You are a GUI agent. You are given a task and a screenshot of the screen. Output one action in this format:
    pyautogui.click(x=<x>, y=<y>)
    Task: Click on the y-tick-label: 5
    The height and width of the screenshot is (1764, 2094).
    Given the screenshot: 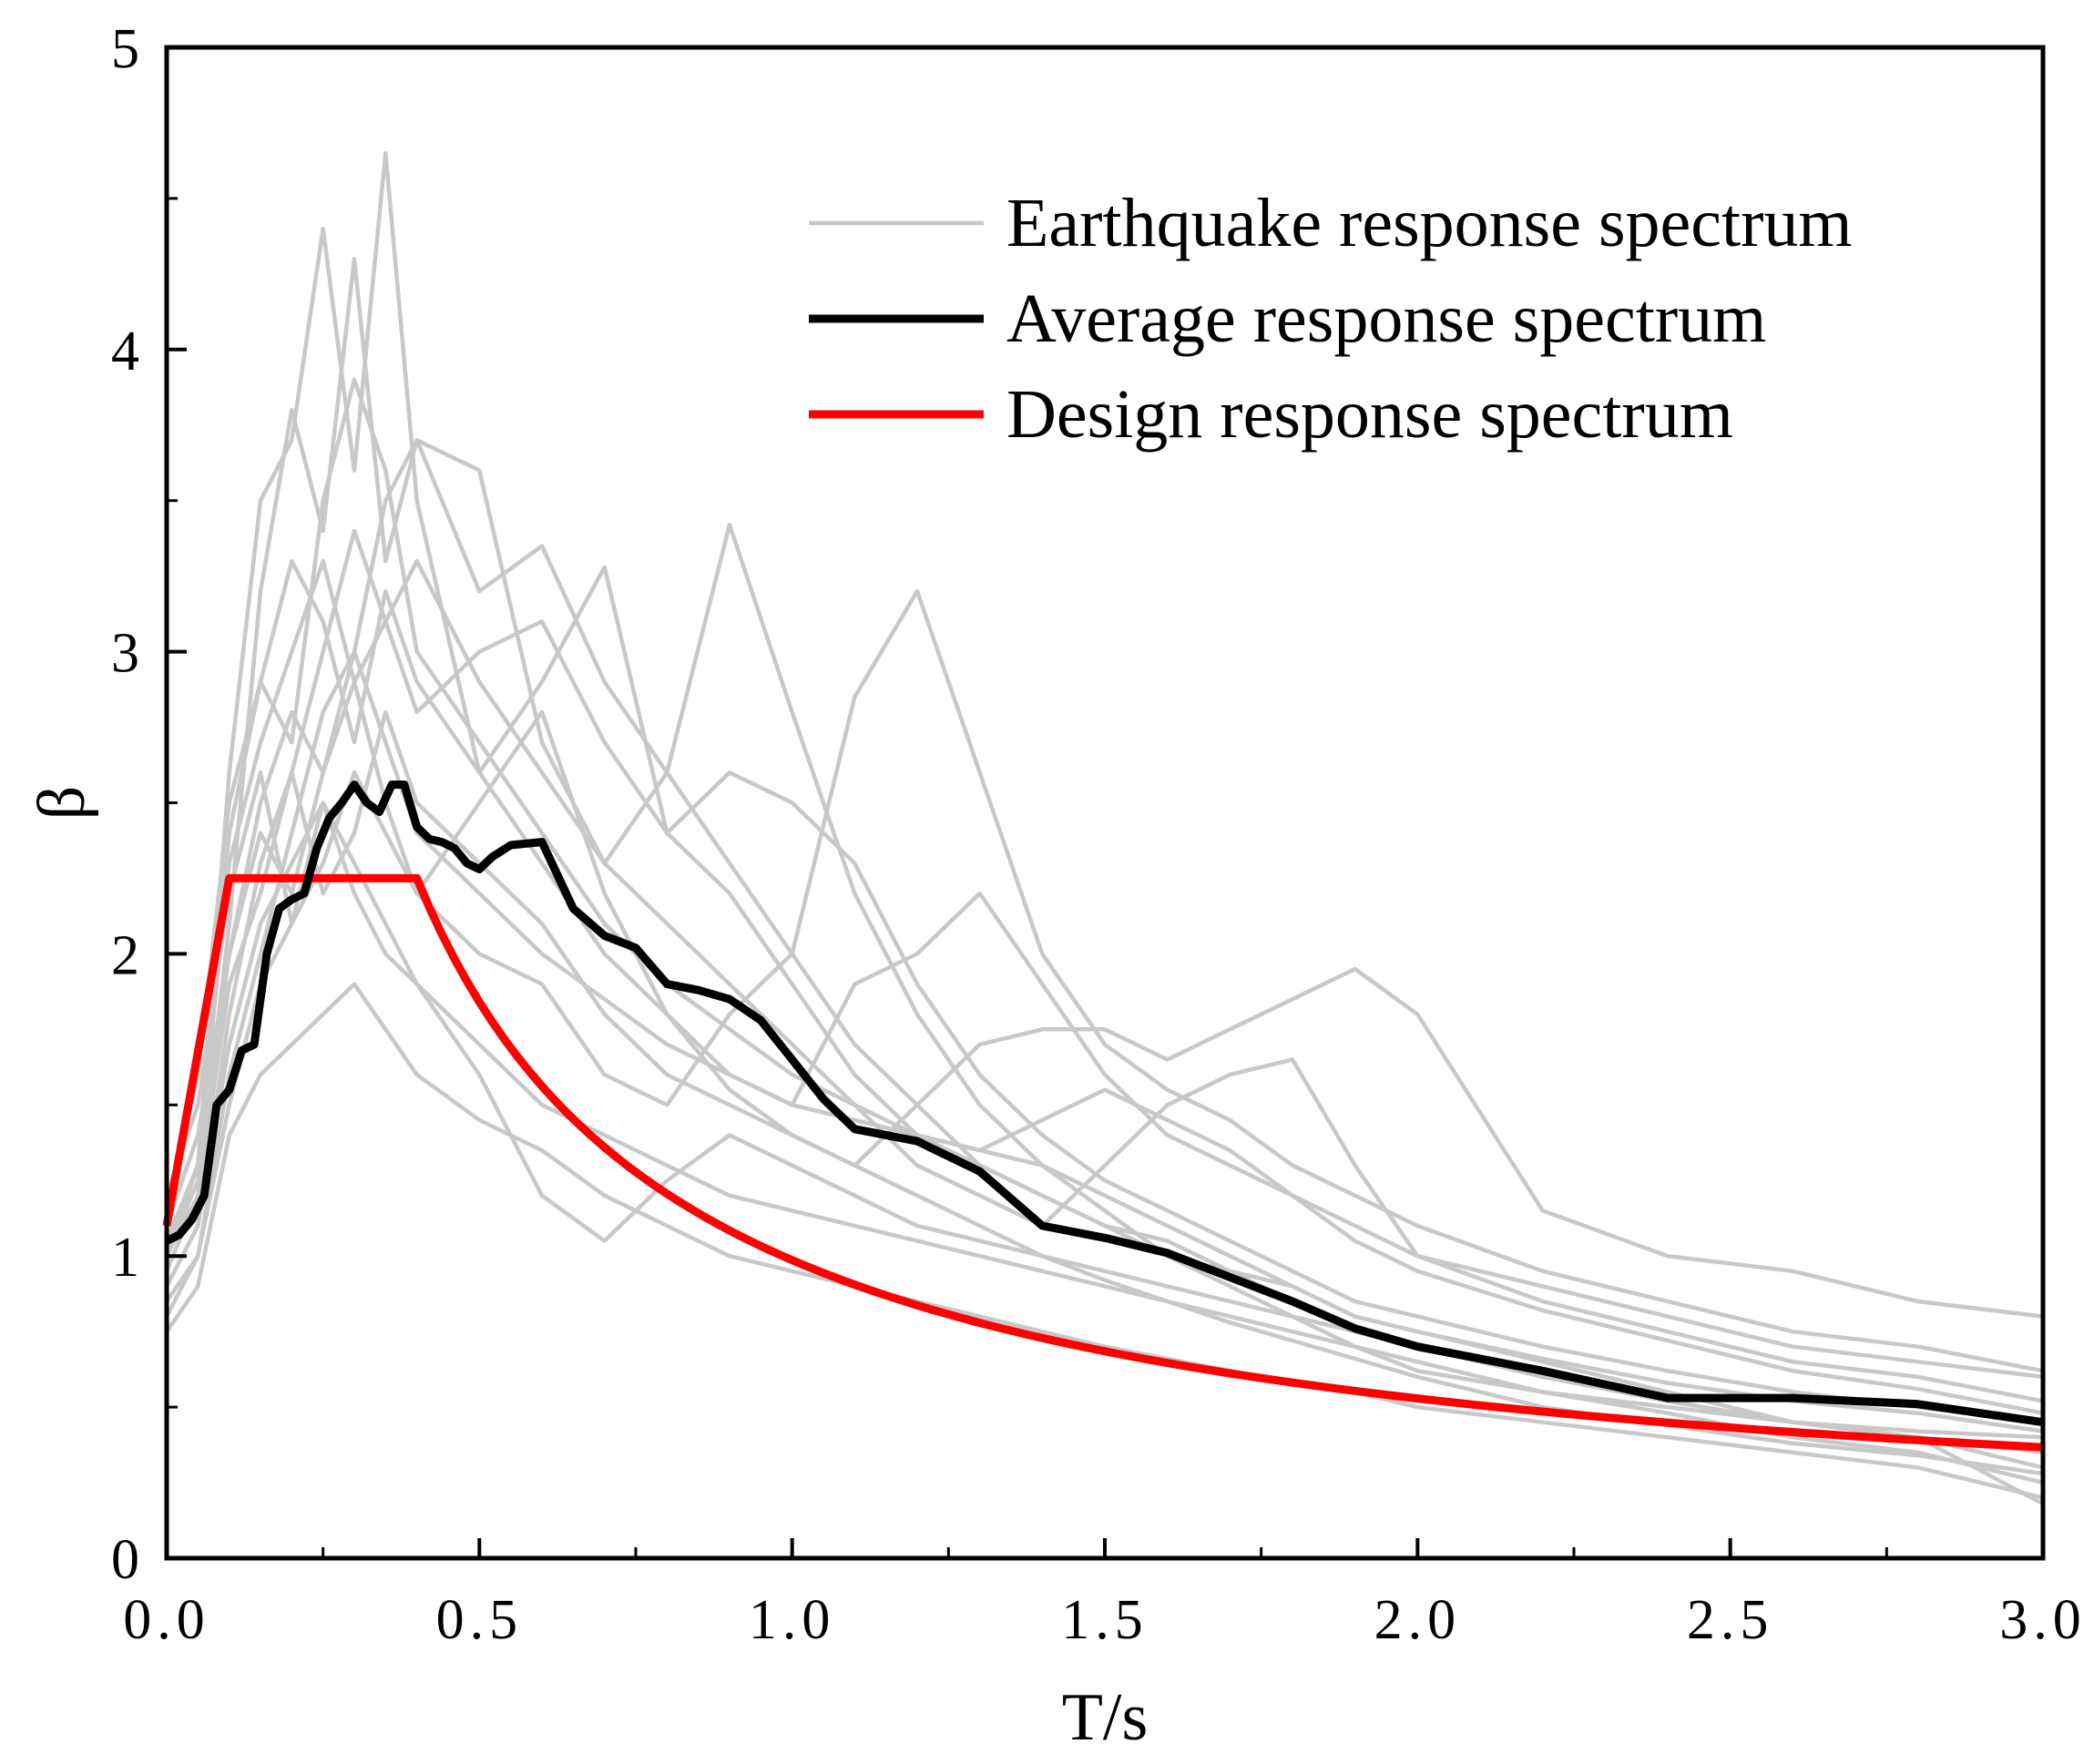 What is the action you would take?
    pyautogui.click(x=125, y=49)
    